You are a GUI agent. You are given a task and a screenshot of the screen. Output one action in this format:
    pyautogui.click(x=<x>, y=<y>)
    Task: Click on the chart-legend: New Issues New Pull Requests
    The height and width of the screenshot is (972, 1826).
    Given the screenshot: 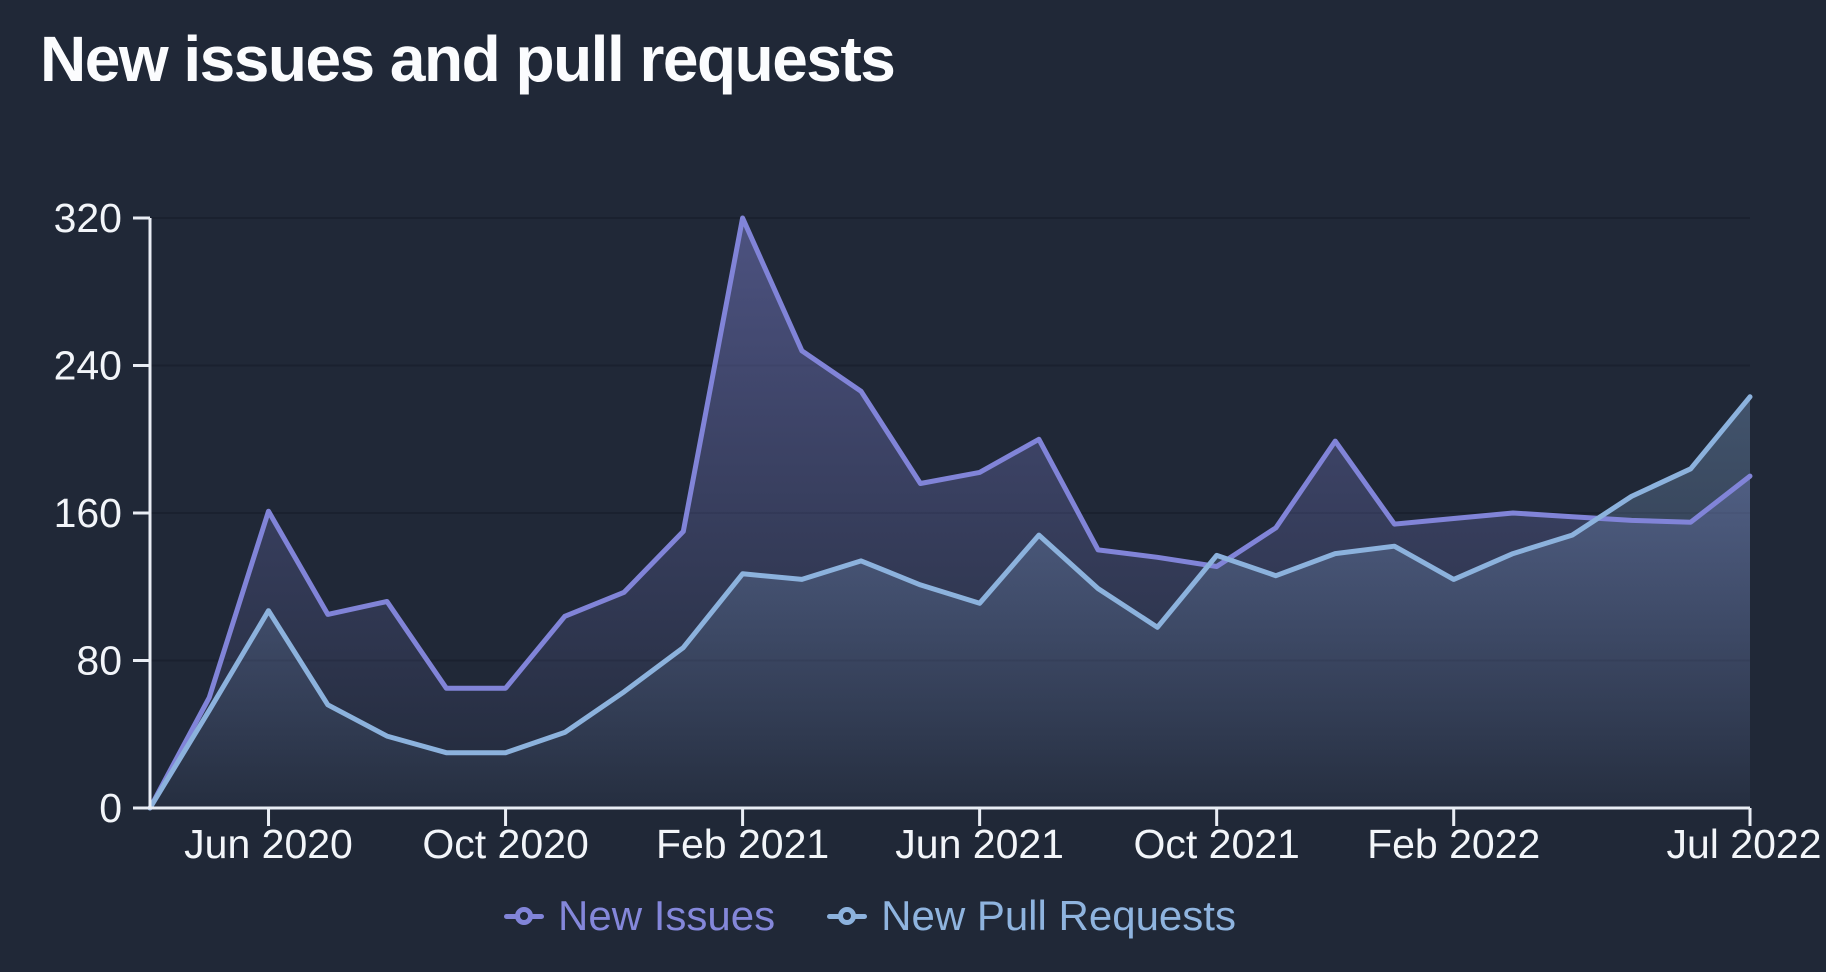 What is the action you would take?
    pyautogui.click(x=870, y=916)
    